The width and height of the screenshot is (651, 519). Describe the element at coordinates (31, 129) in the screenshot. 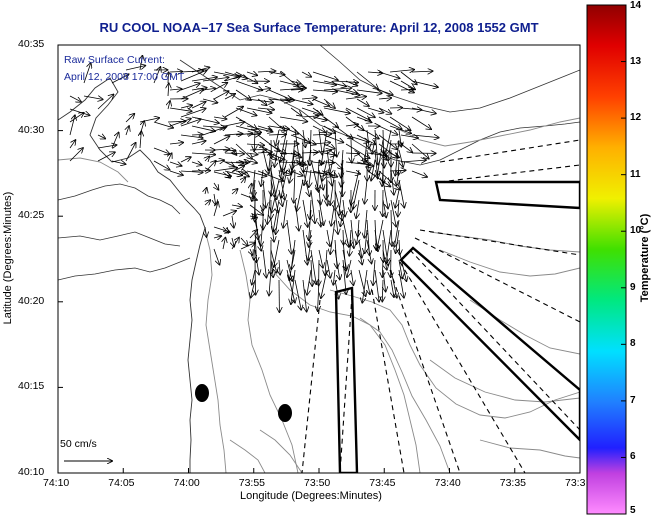

I see `y-tick-label: 40:30` at that location.